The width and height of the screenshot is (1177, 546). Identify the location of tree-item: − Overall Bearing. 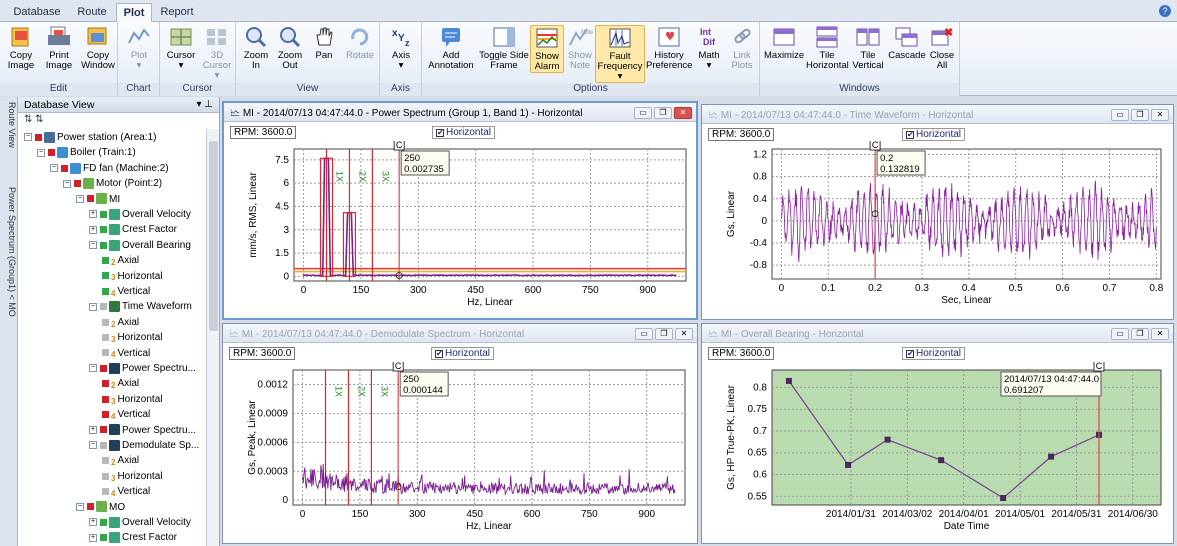
(140, 245).